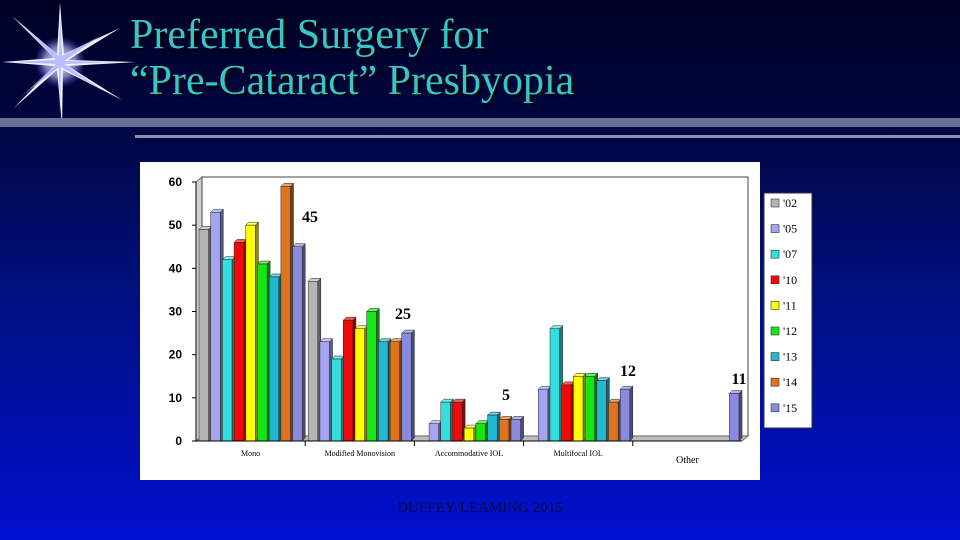 This screenshot has width=960, height=540. I want to click on x-tick-label: Multifocal IOL, so click(578, 453).